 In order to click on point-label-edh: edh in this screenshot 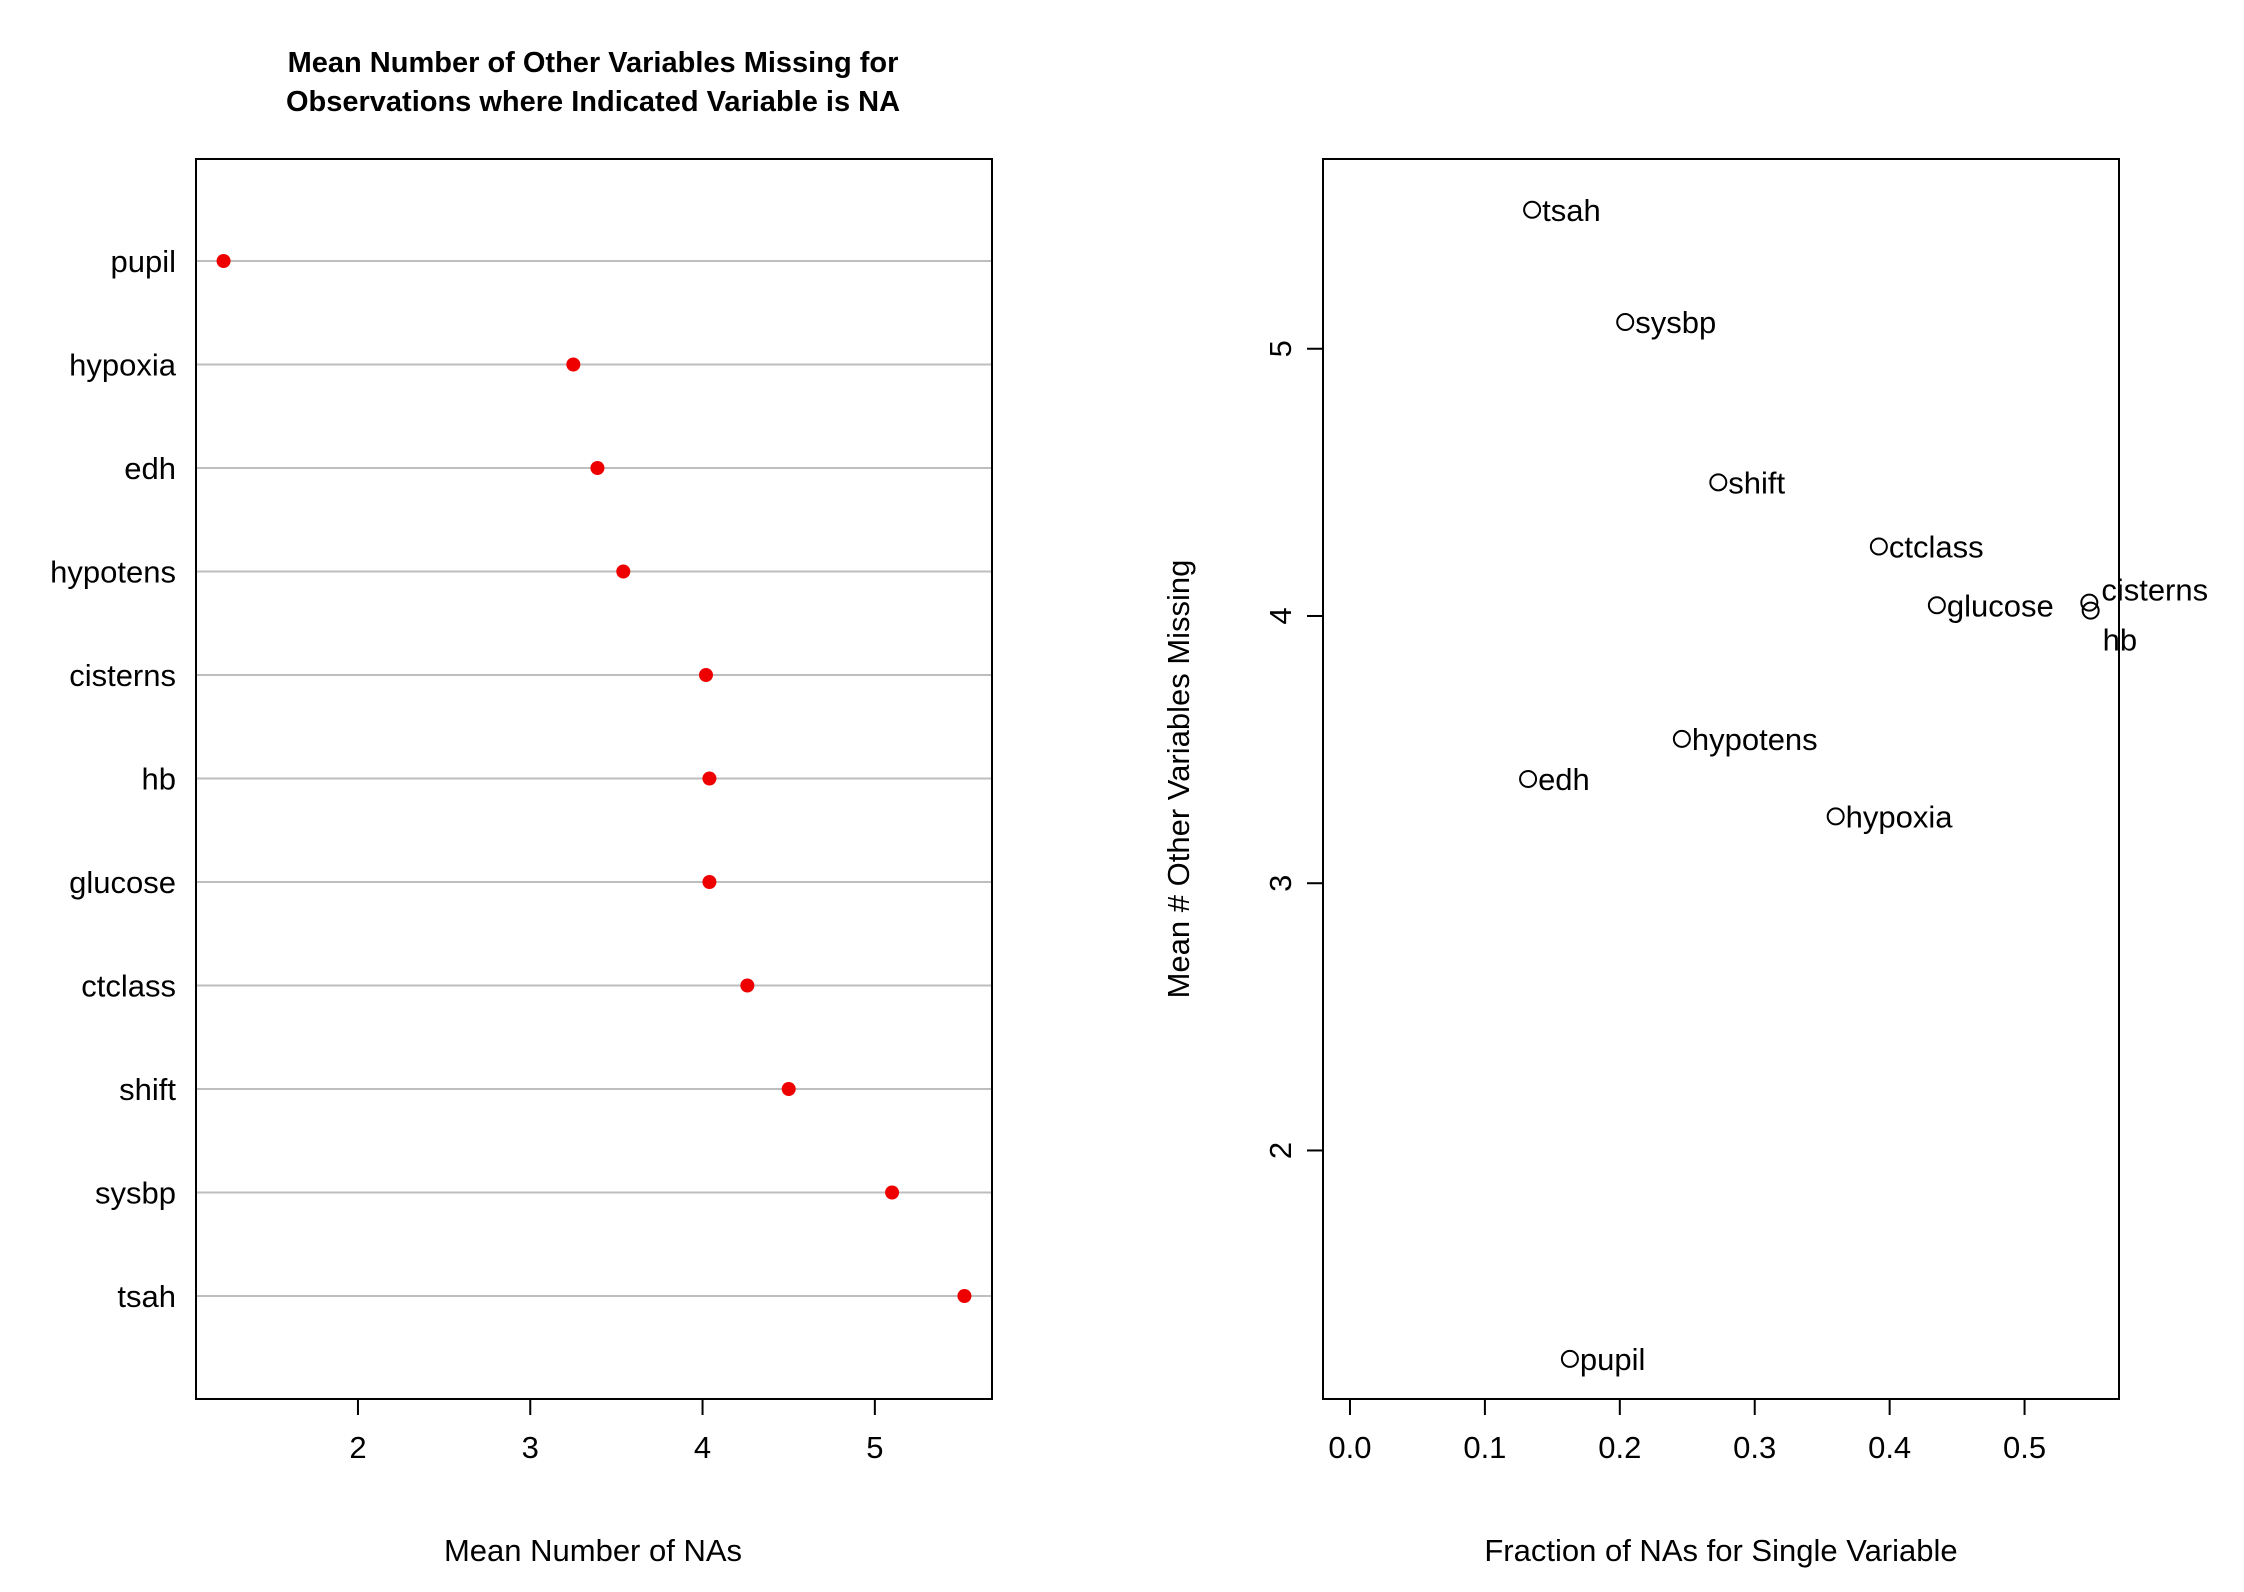, I will do `click(1564, 779)`.